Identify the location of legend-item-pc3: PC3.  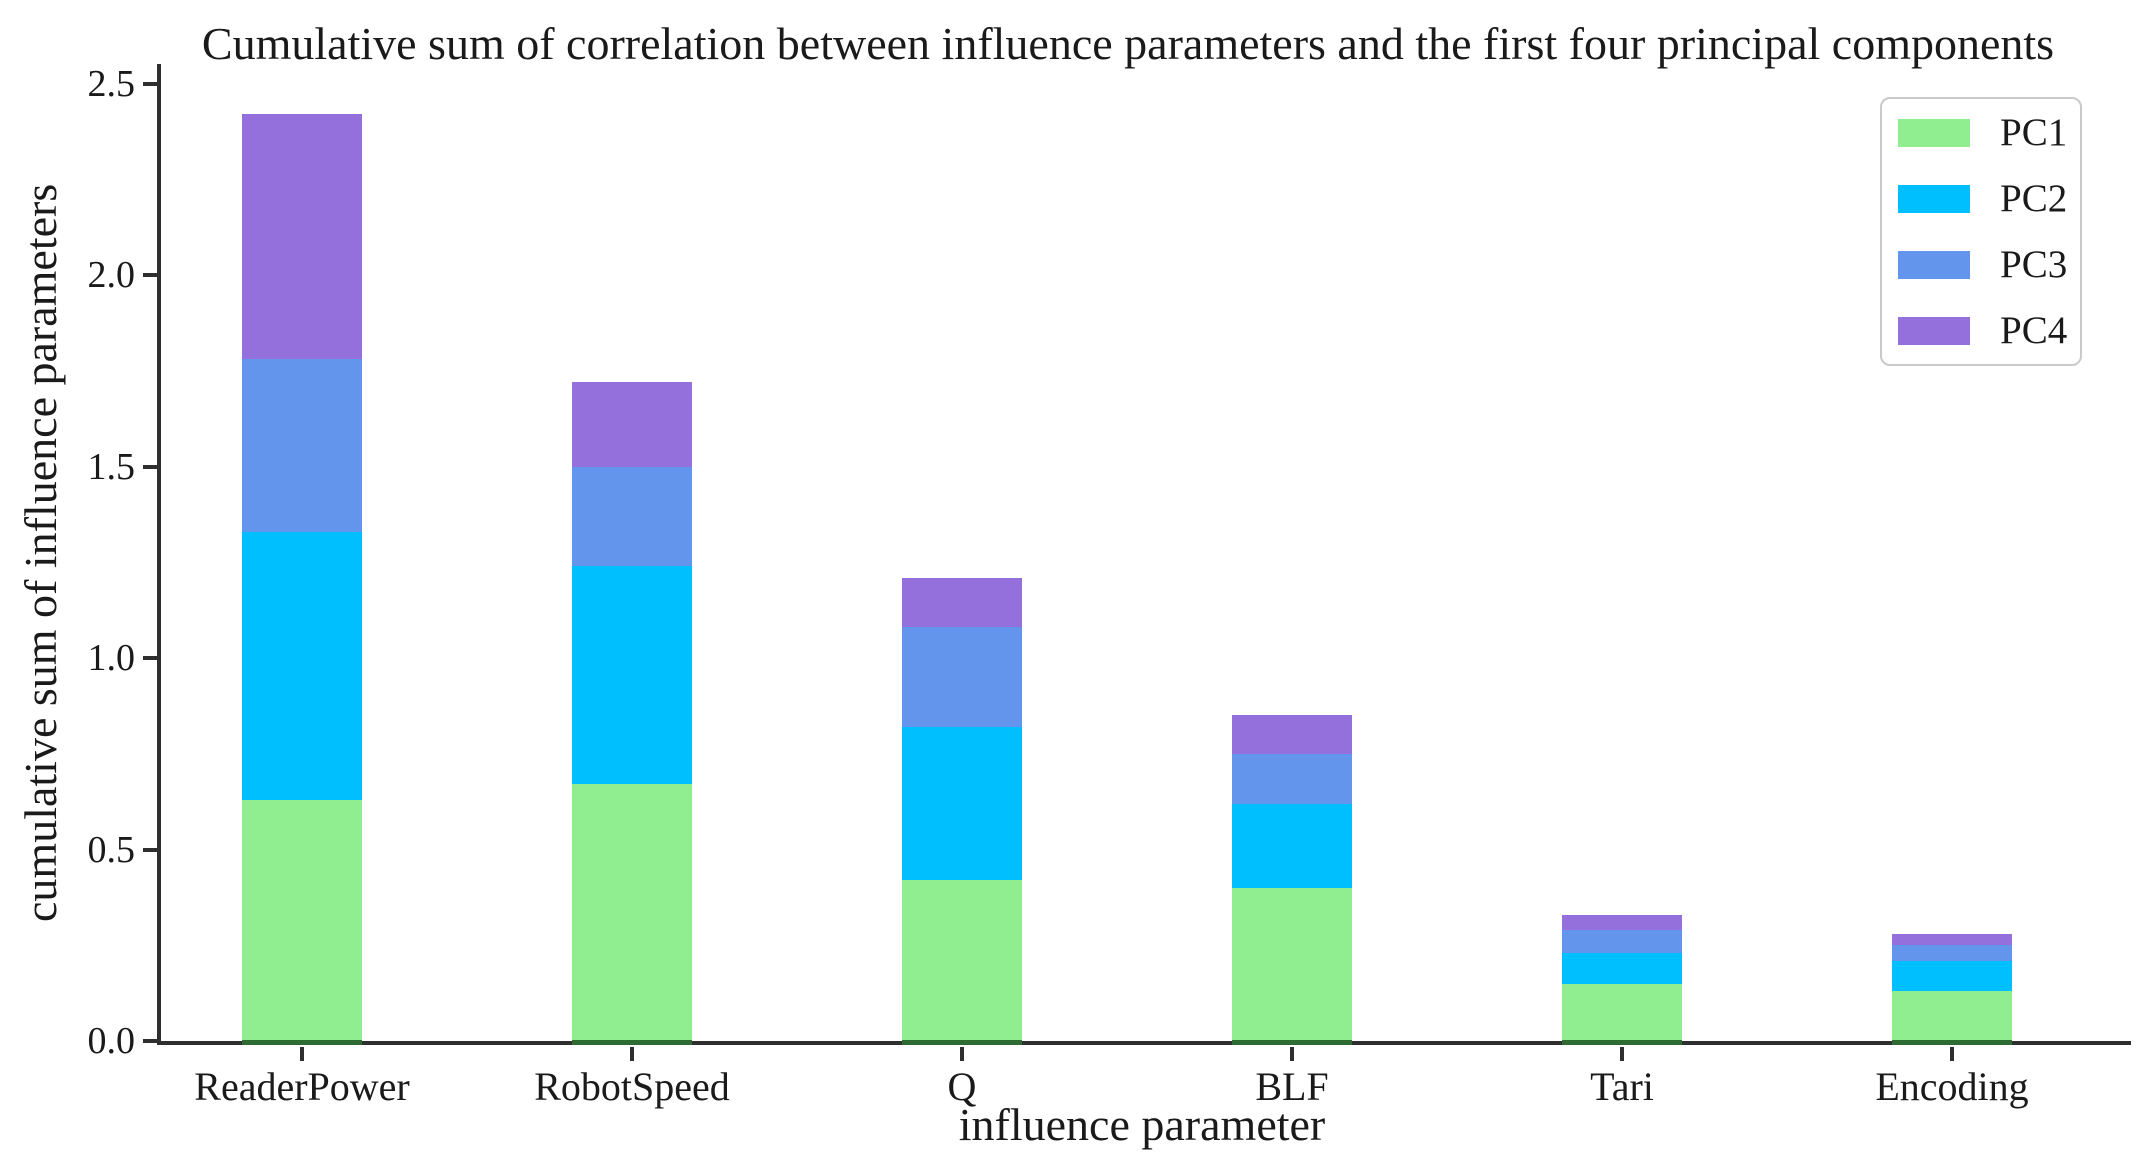
(1983, 264).